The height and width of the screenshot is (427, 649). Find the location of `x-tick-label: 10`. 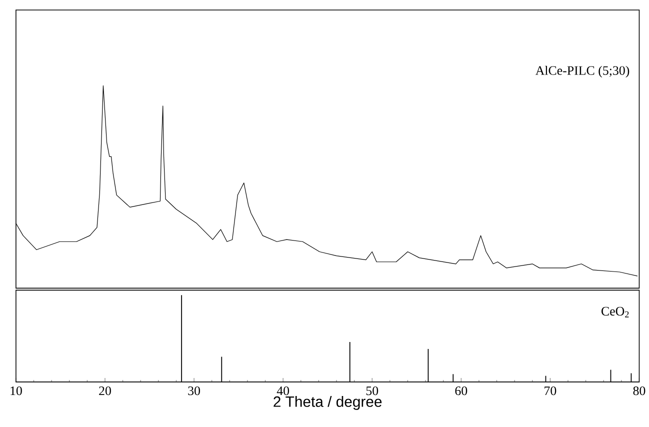

x-tick-label: 10 is located at coordinates (16, 391).